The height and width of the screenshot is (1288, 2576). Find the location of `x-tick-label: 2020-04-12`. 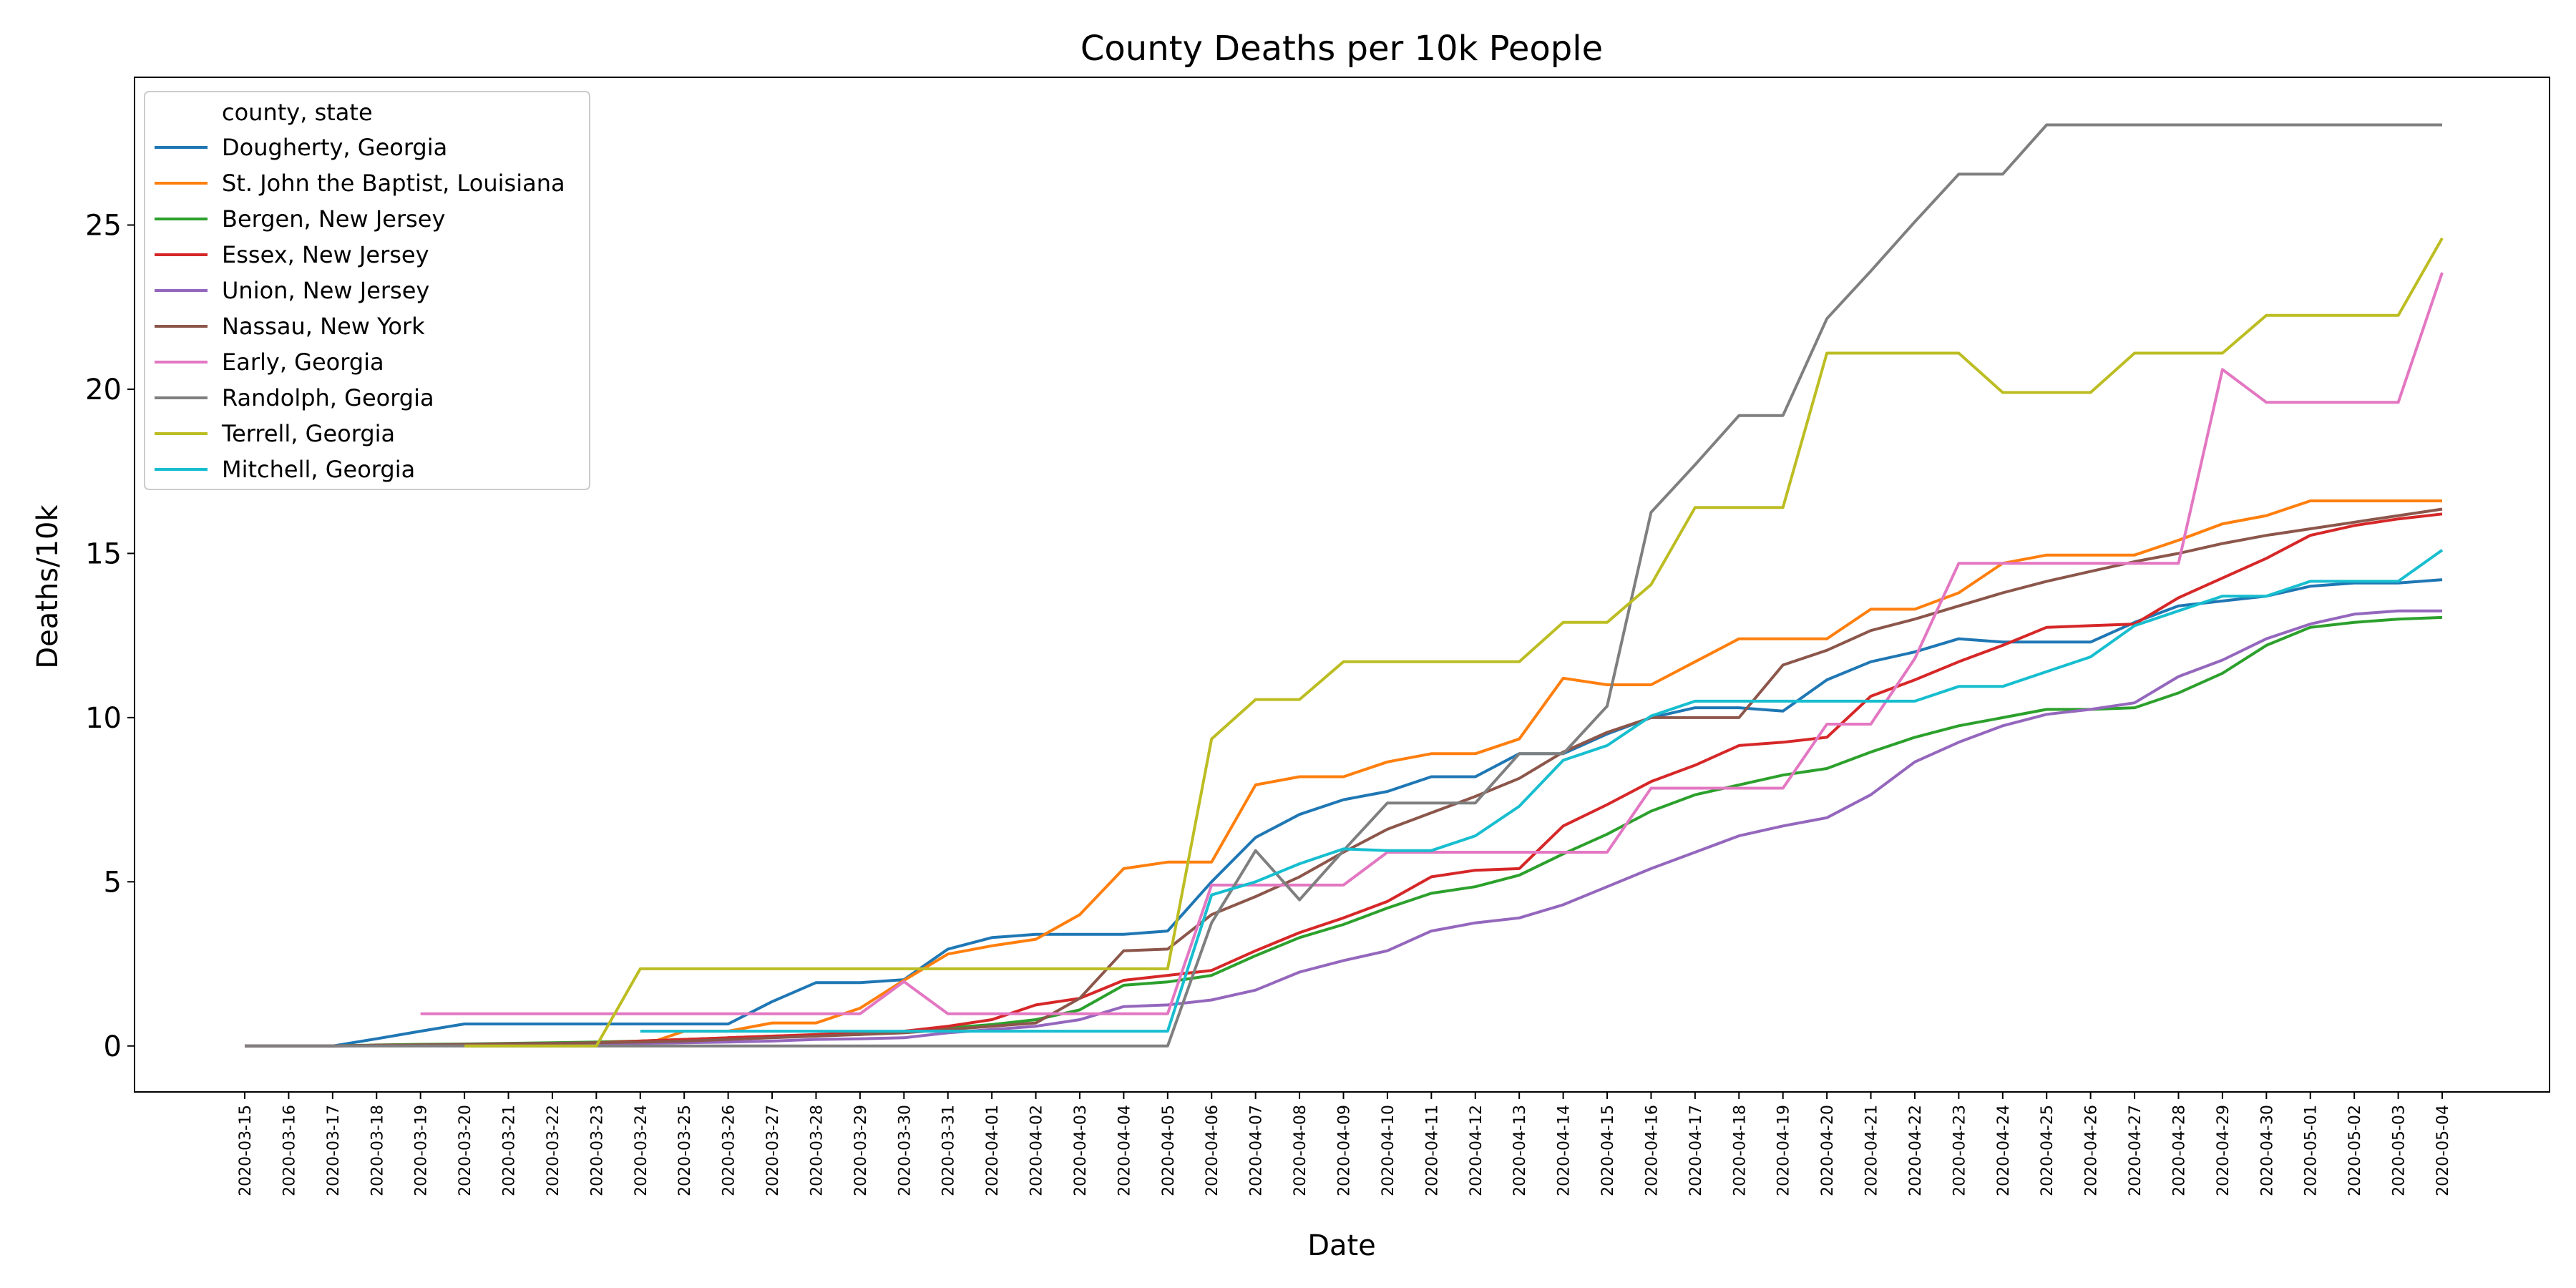

x-tick-label: 2020-04-12 is located at coordinates (1476, 1150).